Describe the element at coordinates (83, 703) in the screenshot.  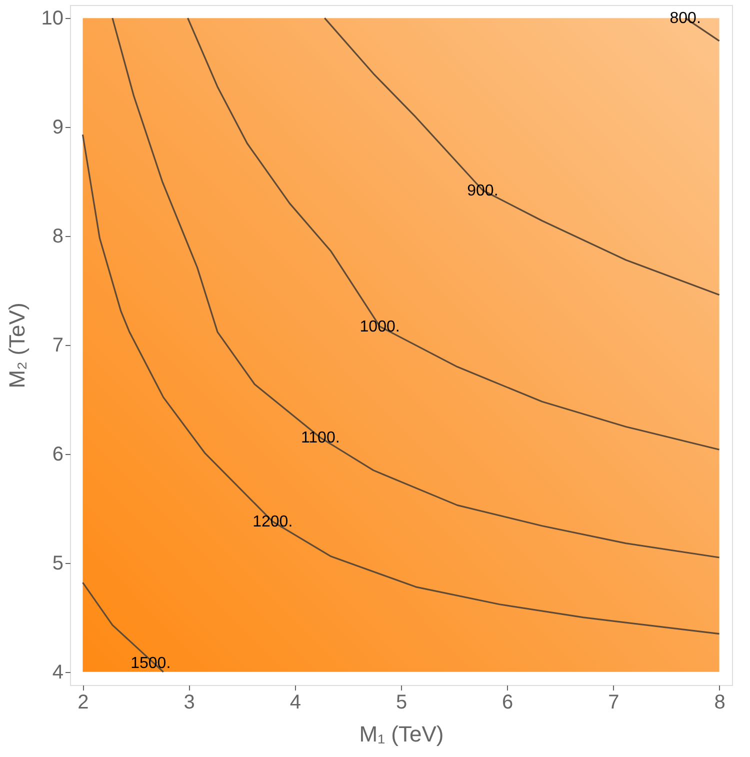
I see `x-tick-label: 2` at that location.